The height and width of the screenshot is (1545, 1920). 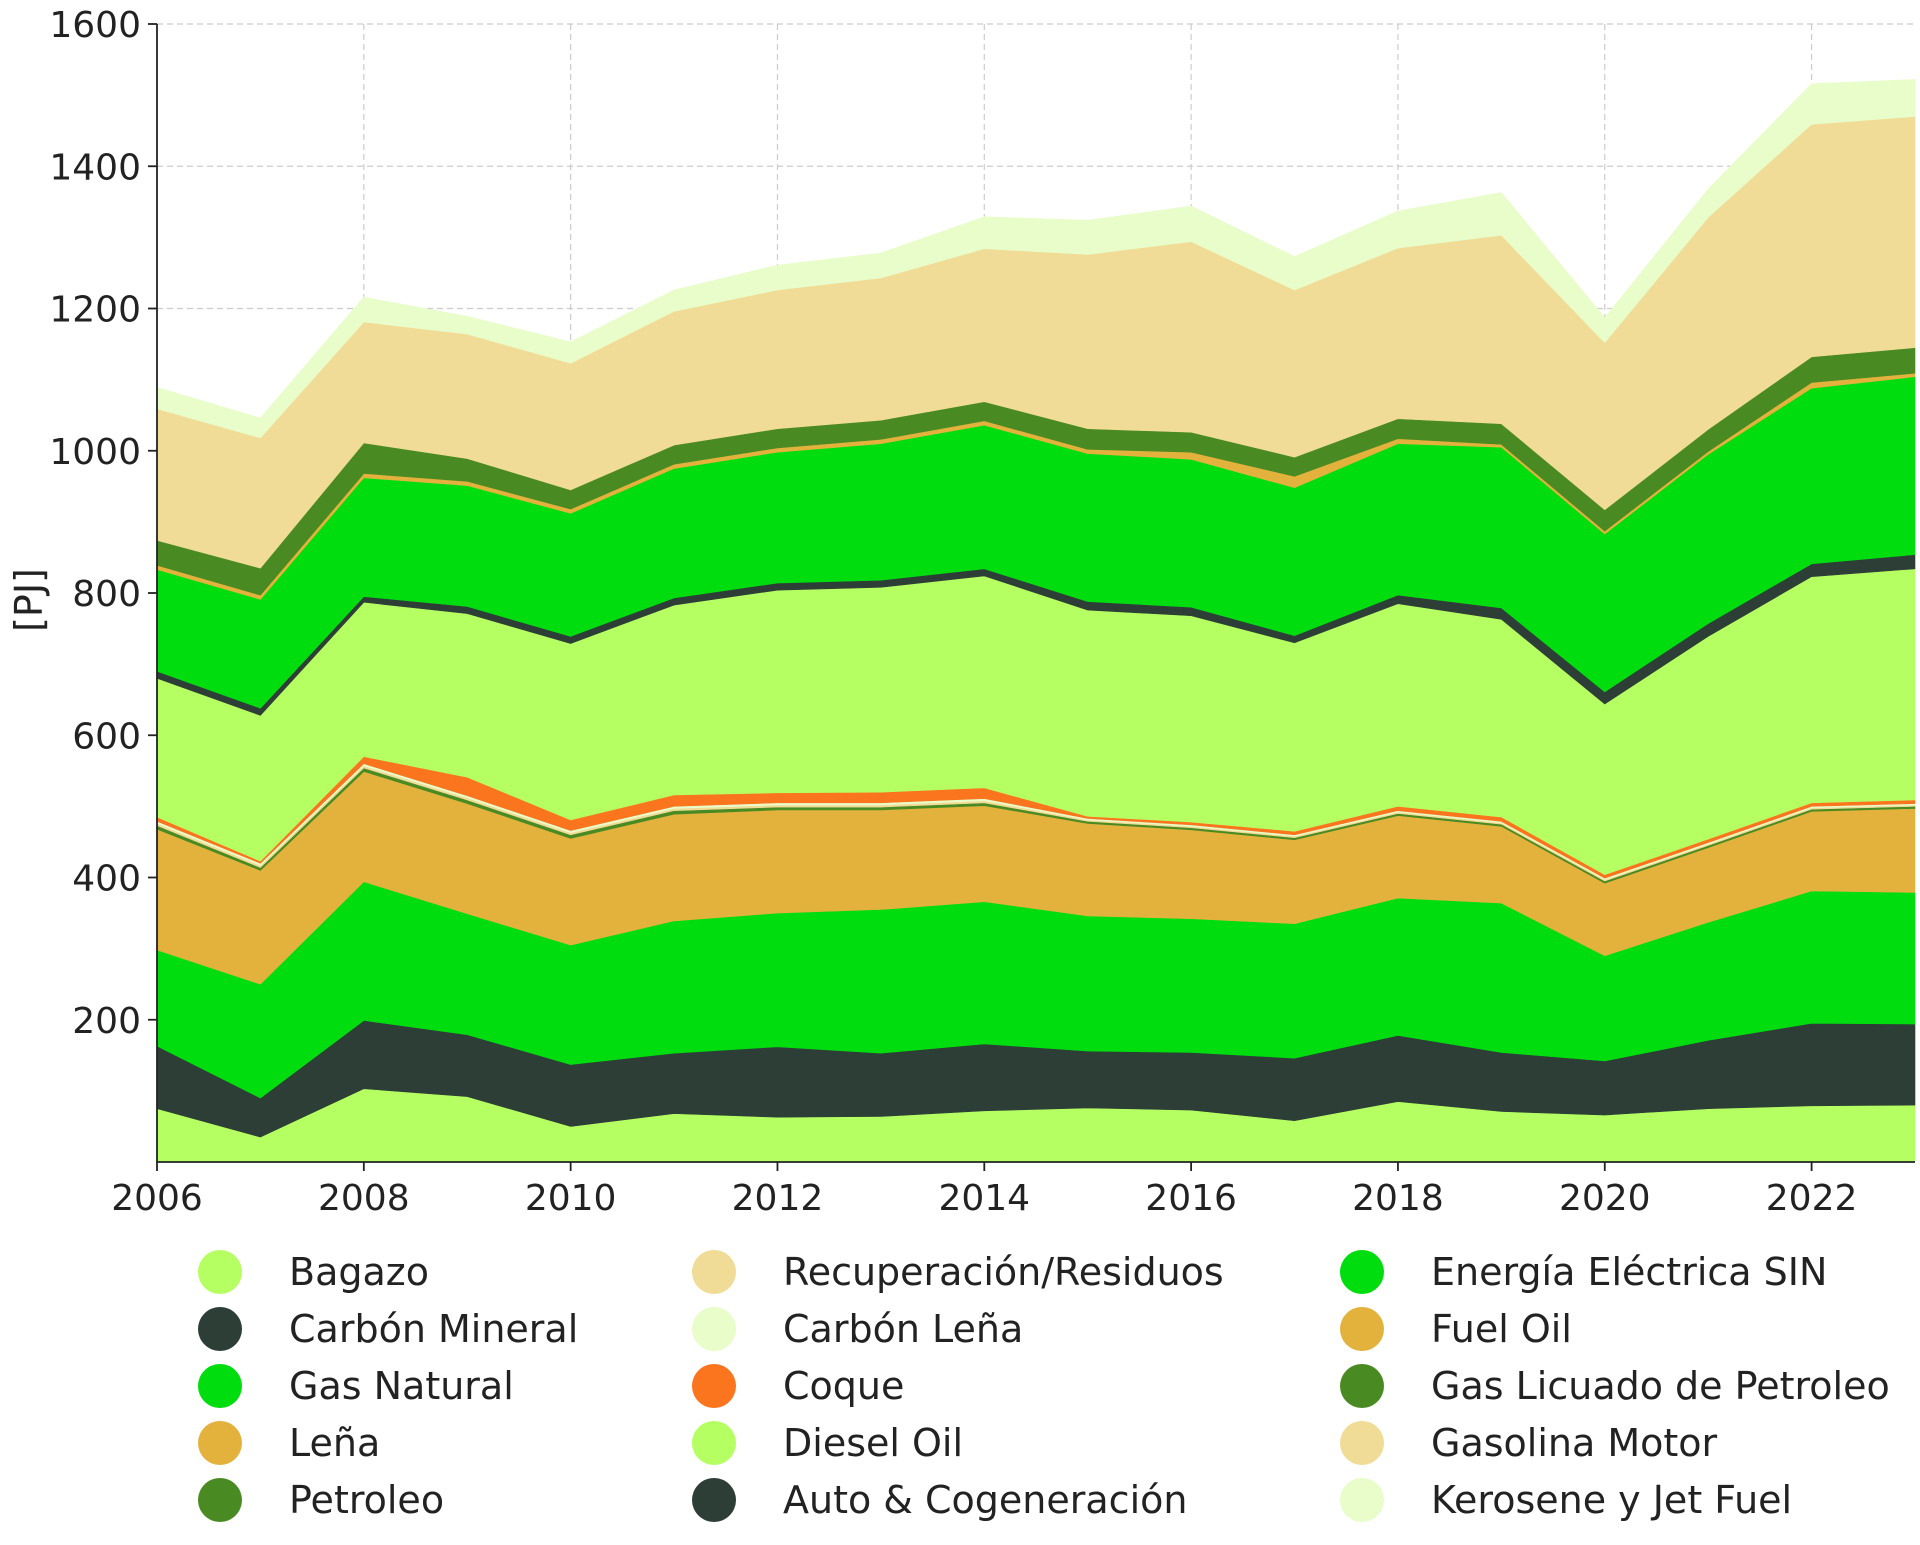 I want to click on legend-label-auto-cogeneracion: Auto & Cogeneración, so click(x=985, y=1500).